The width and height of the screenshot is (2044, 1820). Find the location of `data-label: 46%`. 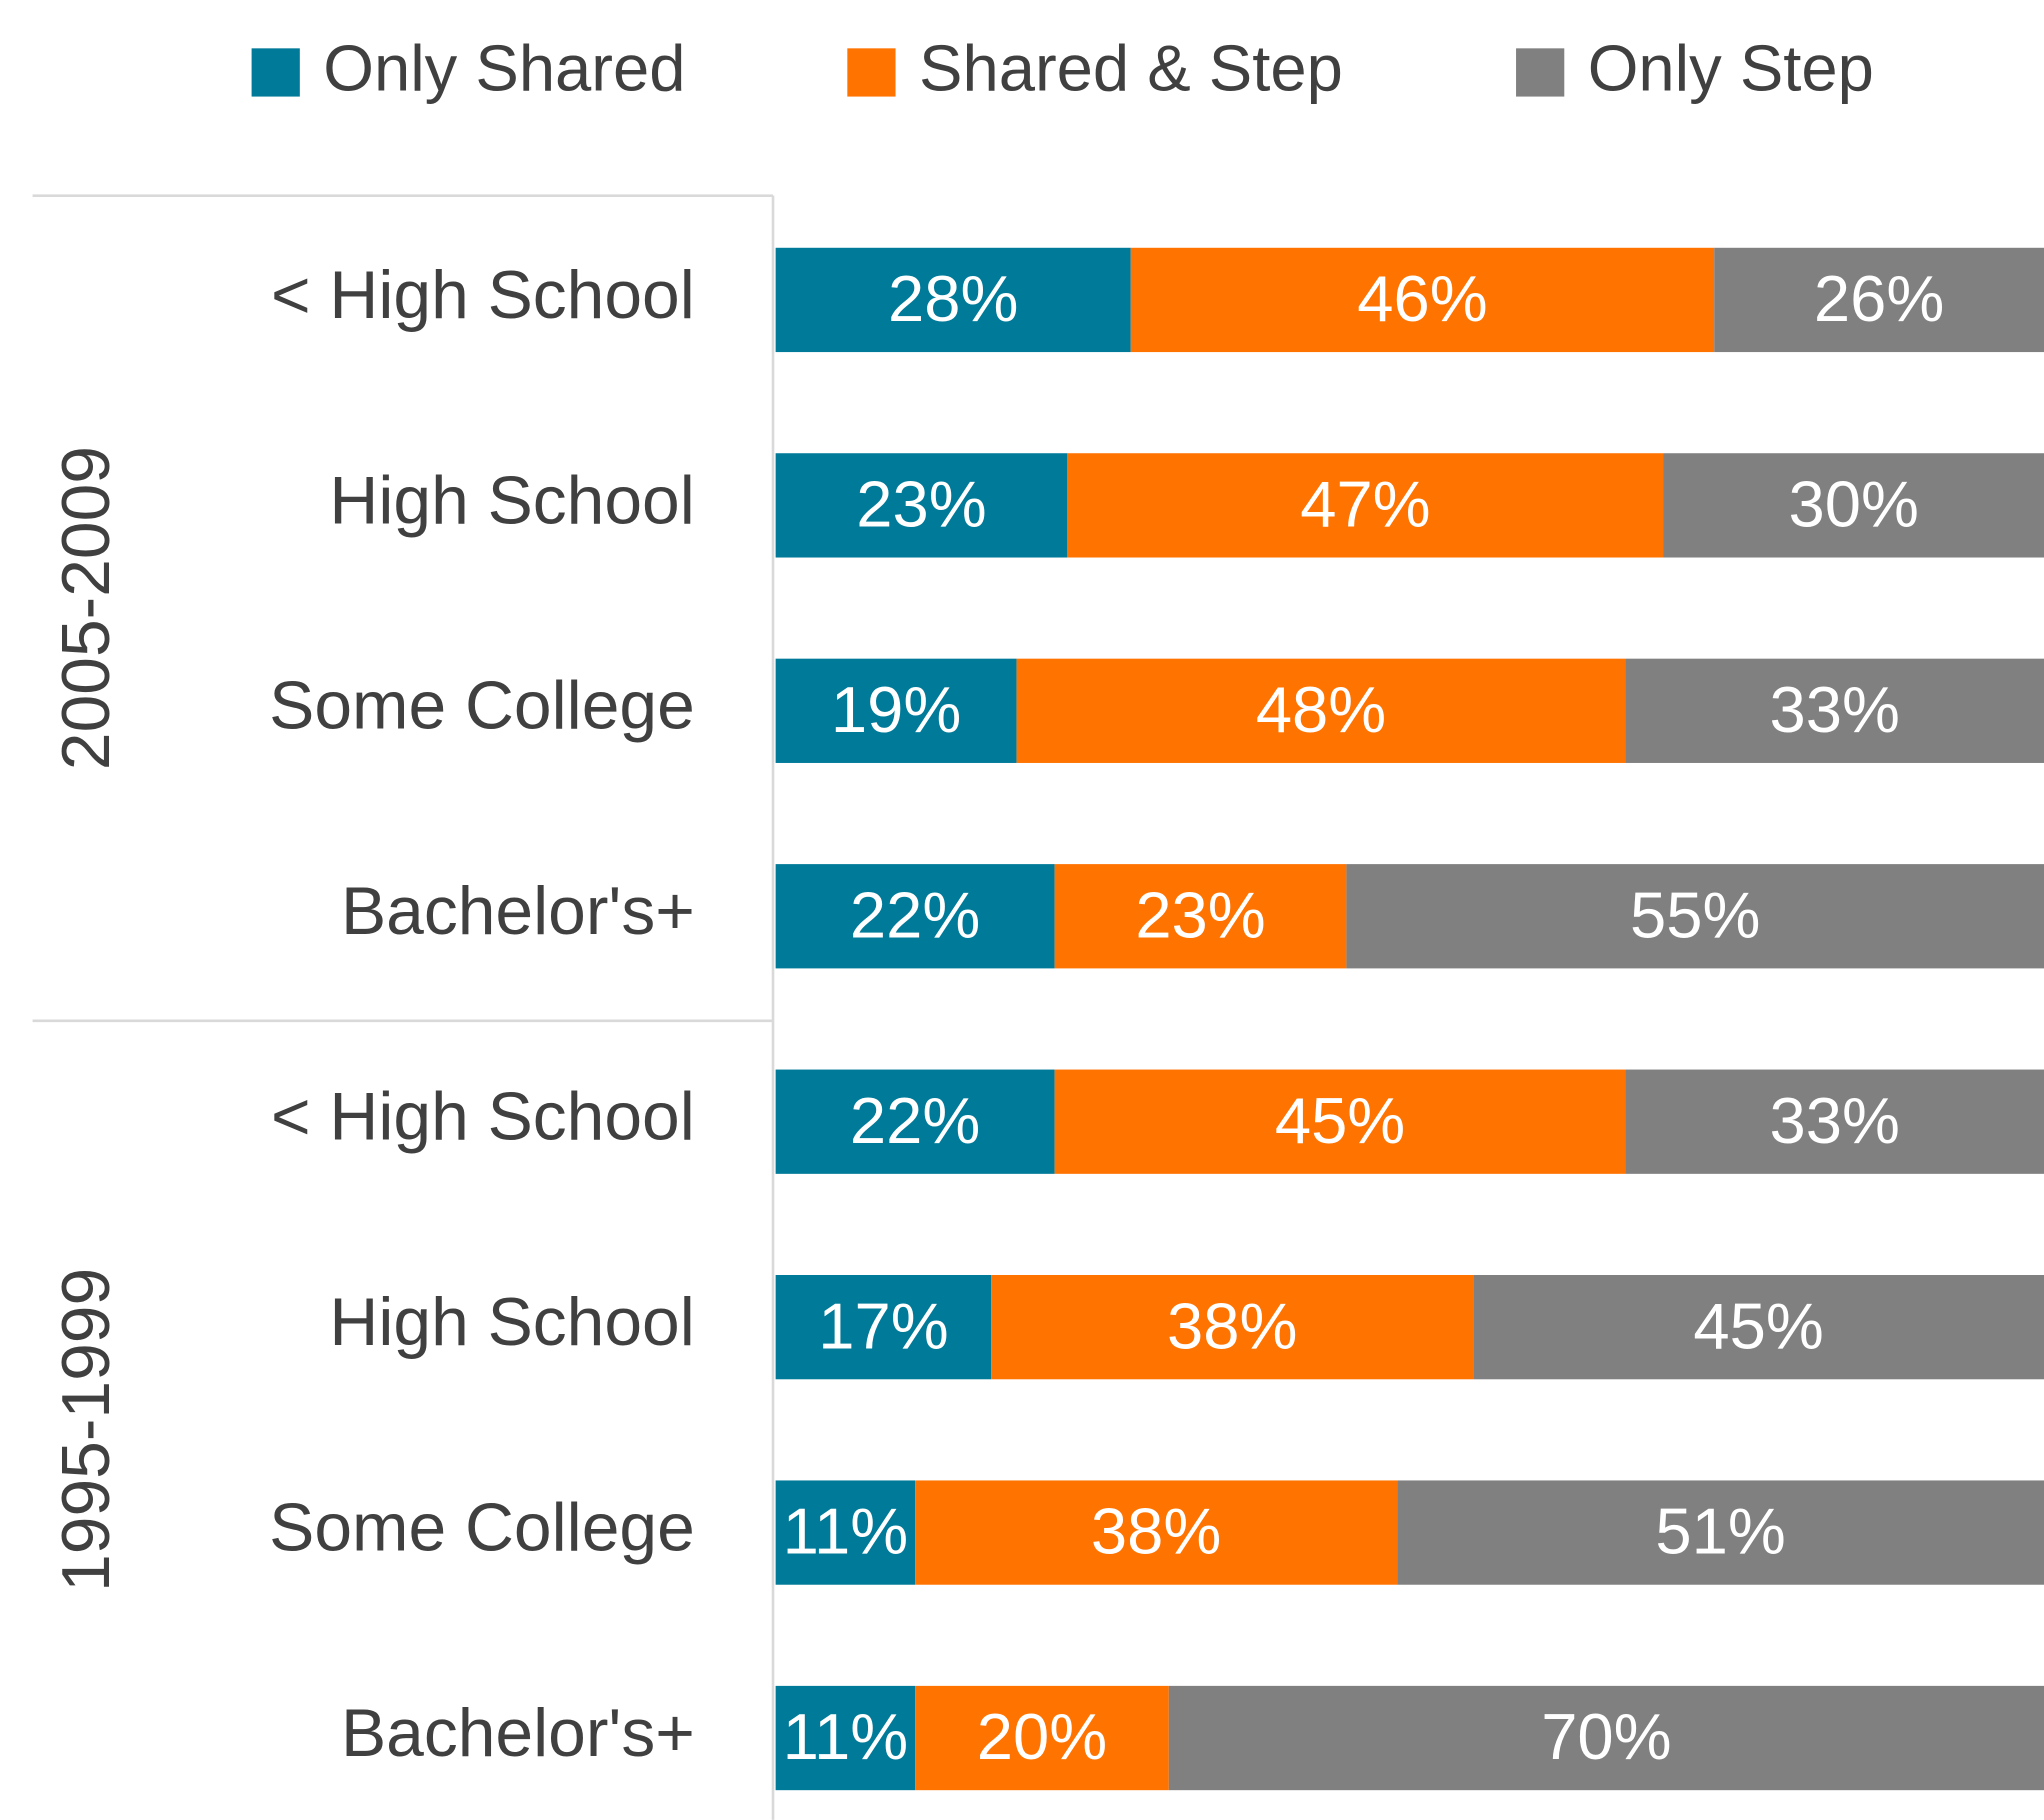

data-label: 46% is located at coordinates (1422, 298).